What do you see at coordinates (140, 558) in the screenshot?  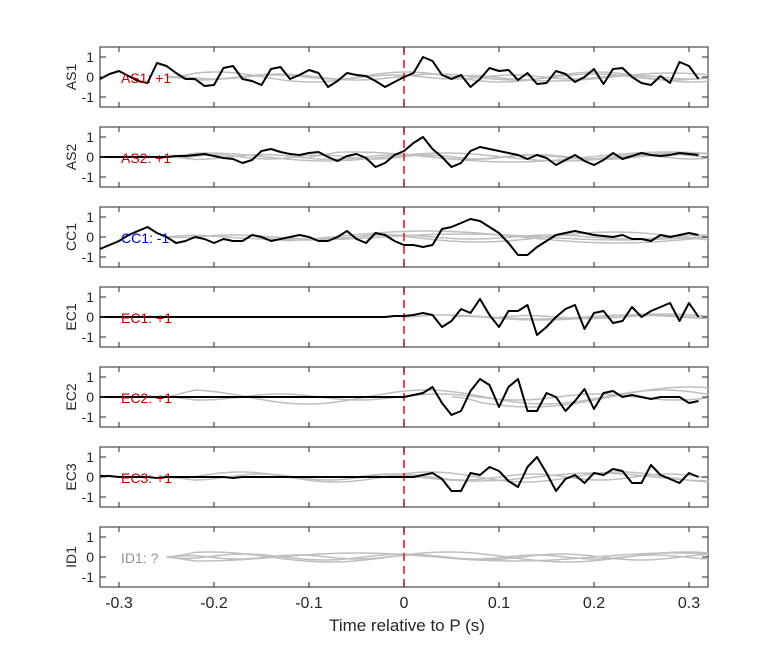 I see `panel-label: ID1: ?` at bounding box center [140, 558].